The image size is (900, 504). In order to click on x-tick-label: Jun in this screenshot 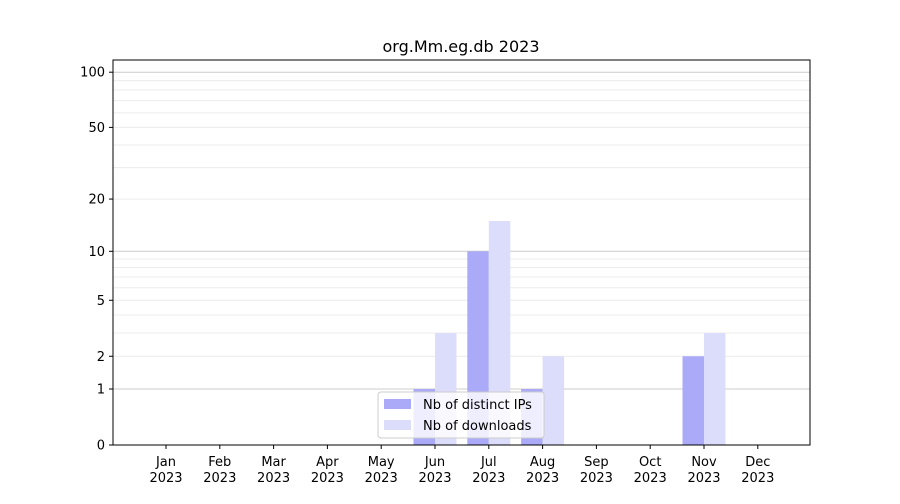, I will do `click(434, 462)`.